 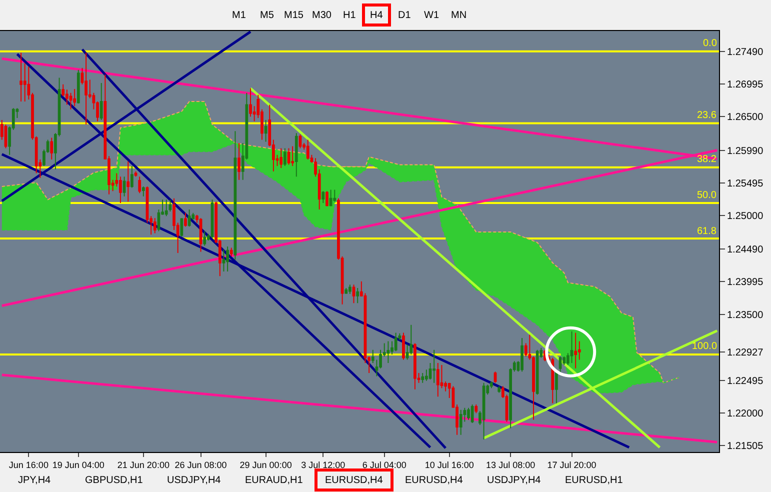 I want to click on text: H1, so click(x=349, y=15).